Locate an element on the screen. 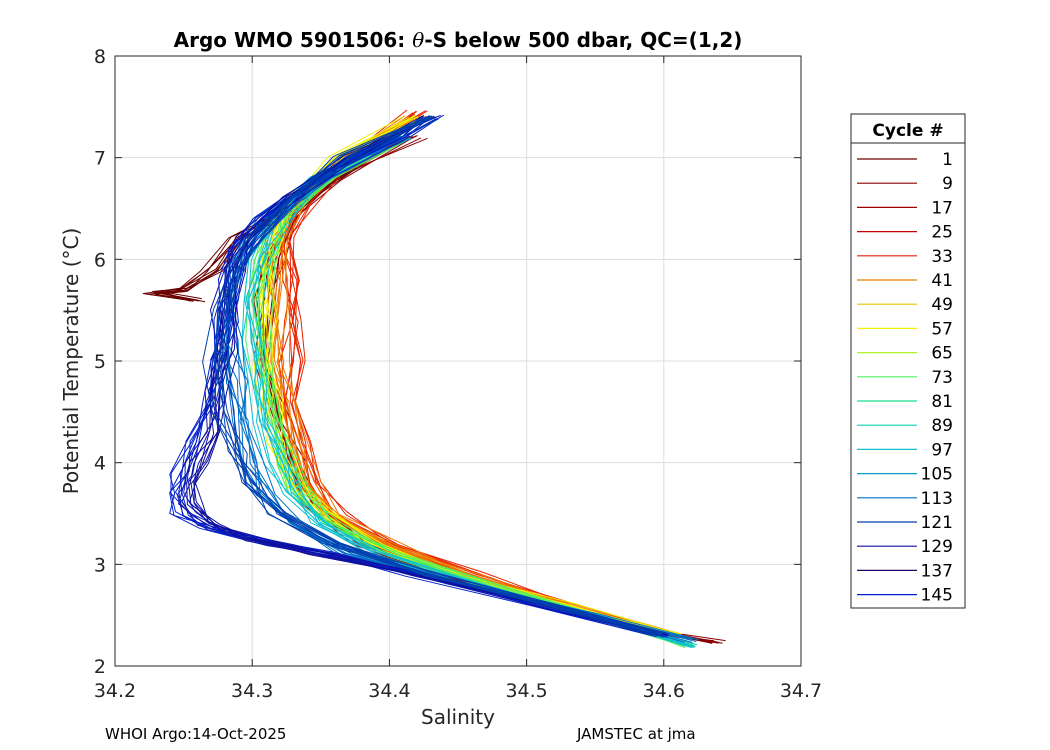 This screenshot has width=1050, height=750. x-tick-label: 34.5 is located at coordinates (526, 691).